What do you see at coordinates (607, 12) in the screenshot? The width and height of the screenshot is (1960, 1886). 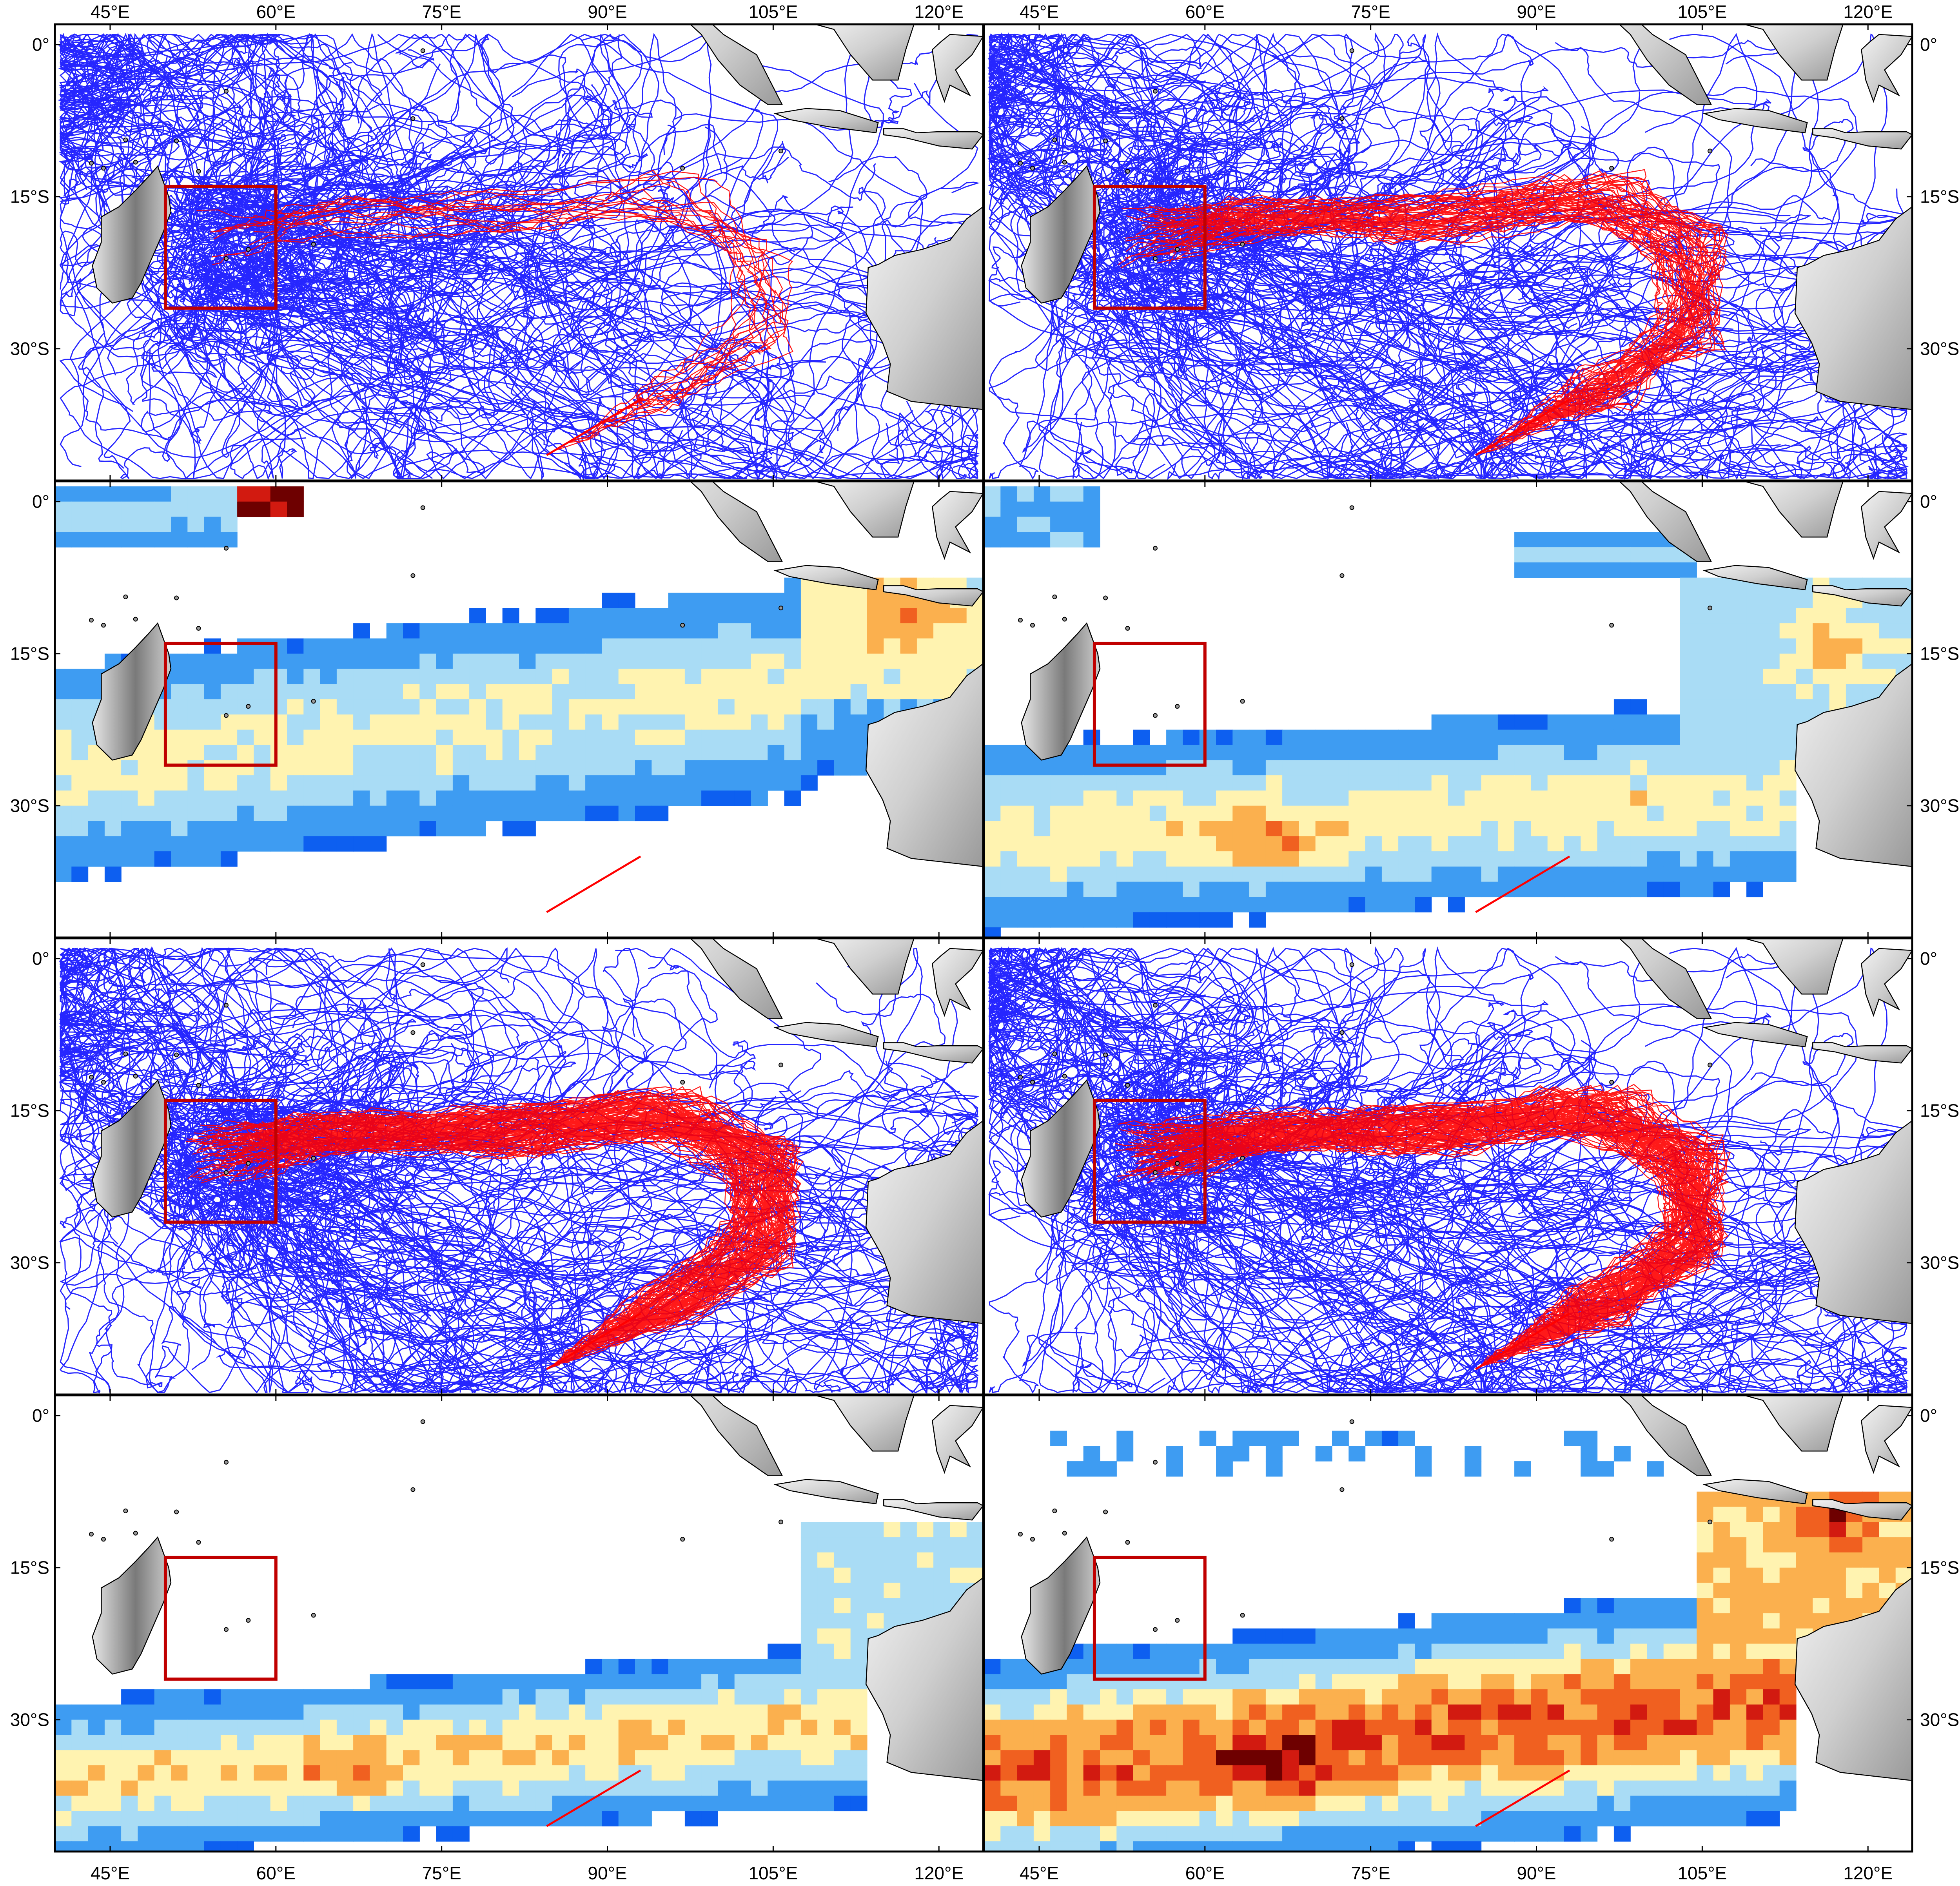 I see `lon-tick-label-top: 90°E` at bounding box center [607, 12].